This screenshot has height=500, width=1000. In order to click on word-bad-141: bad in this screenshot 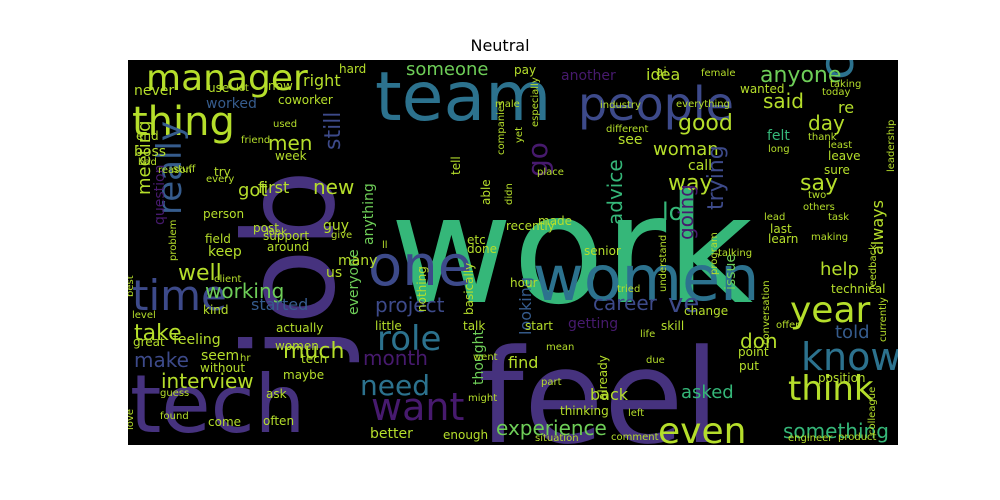, I will do `click(147, 162)`.